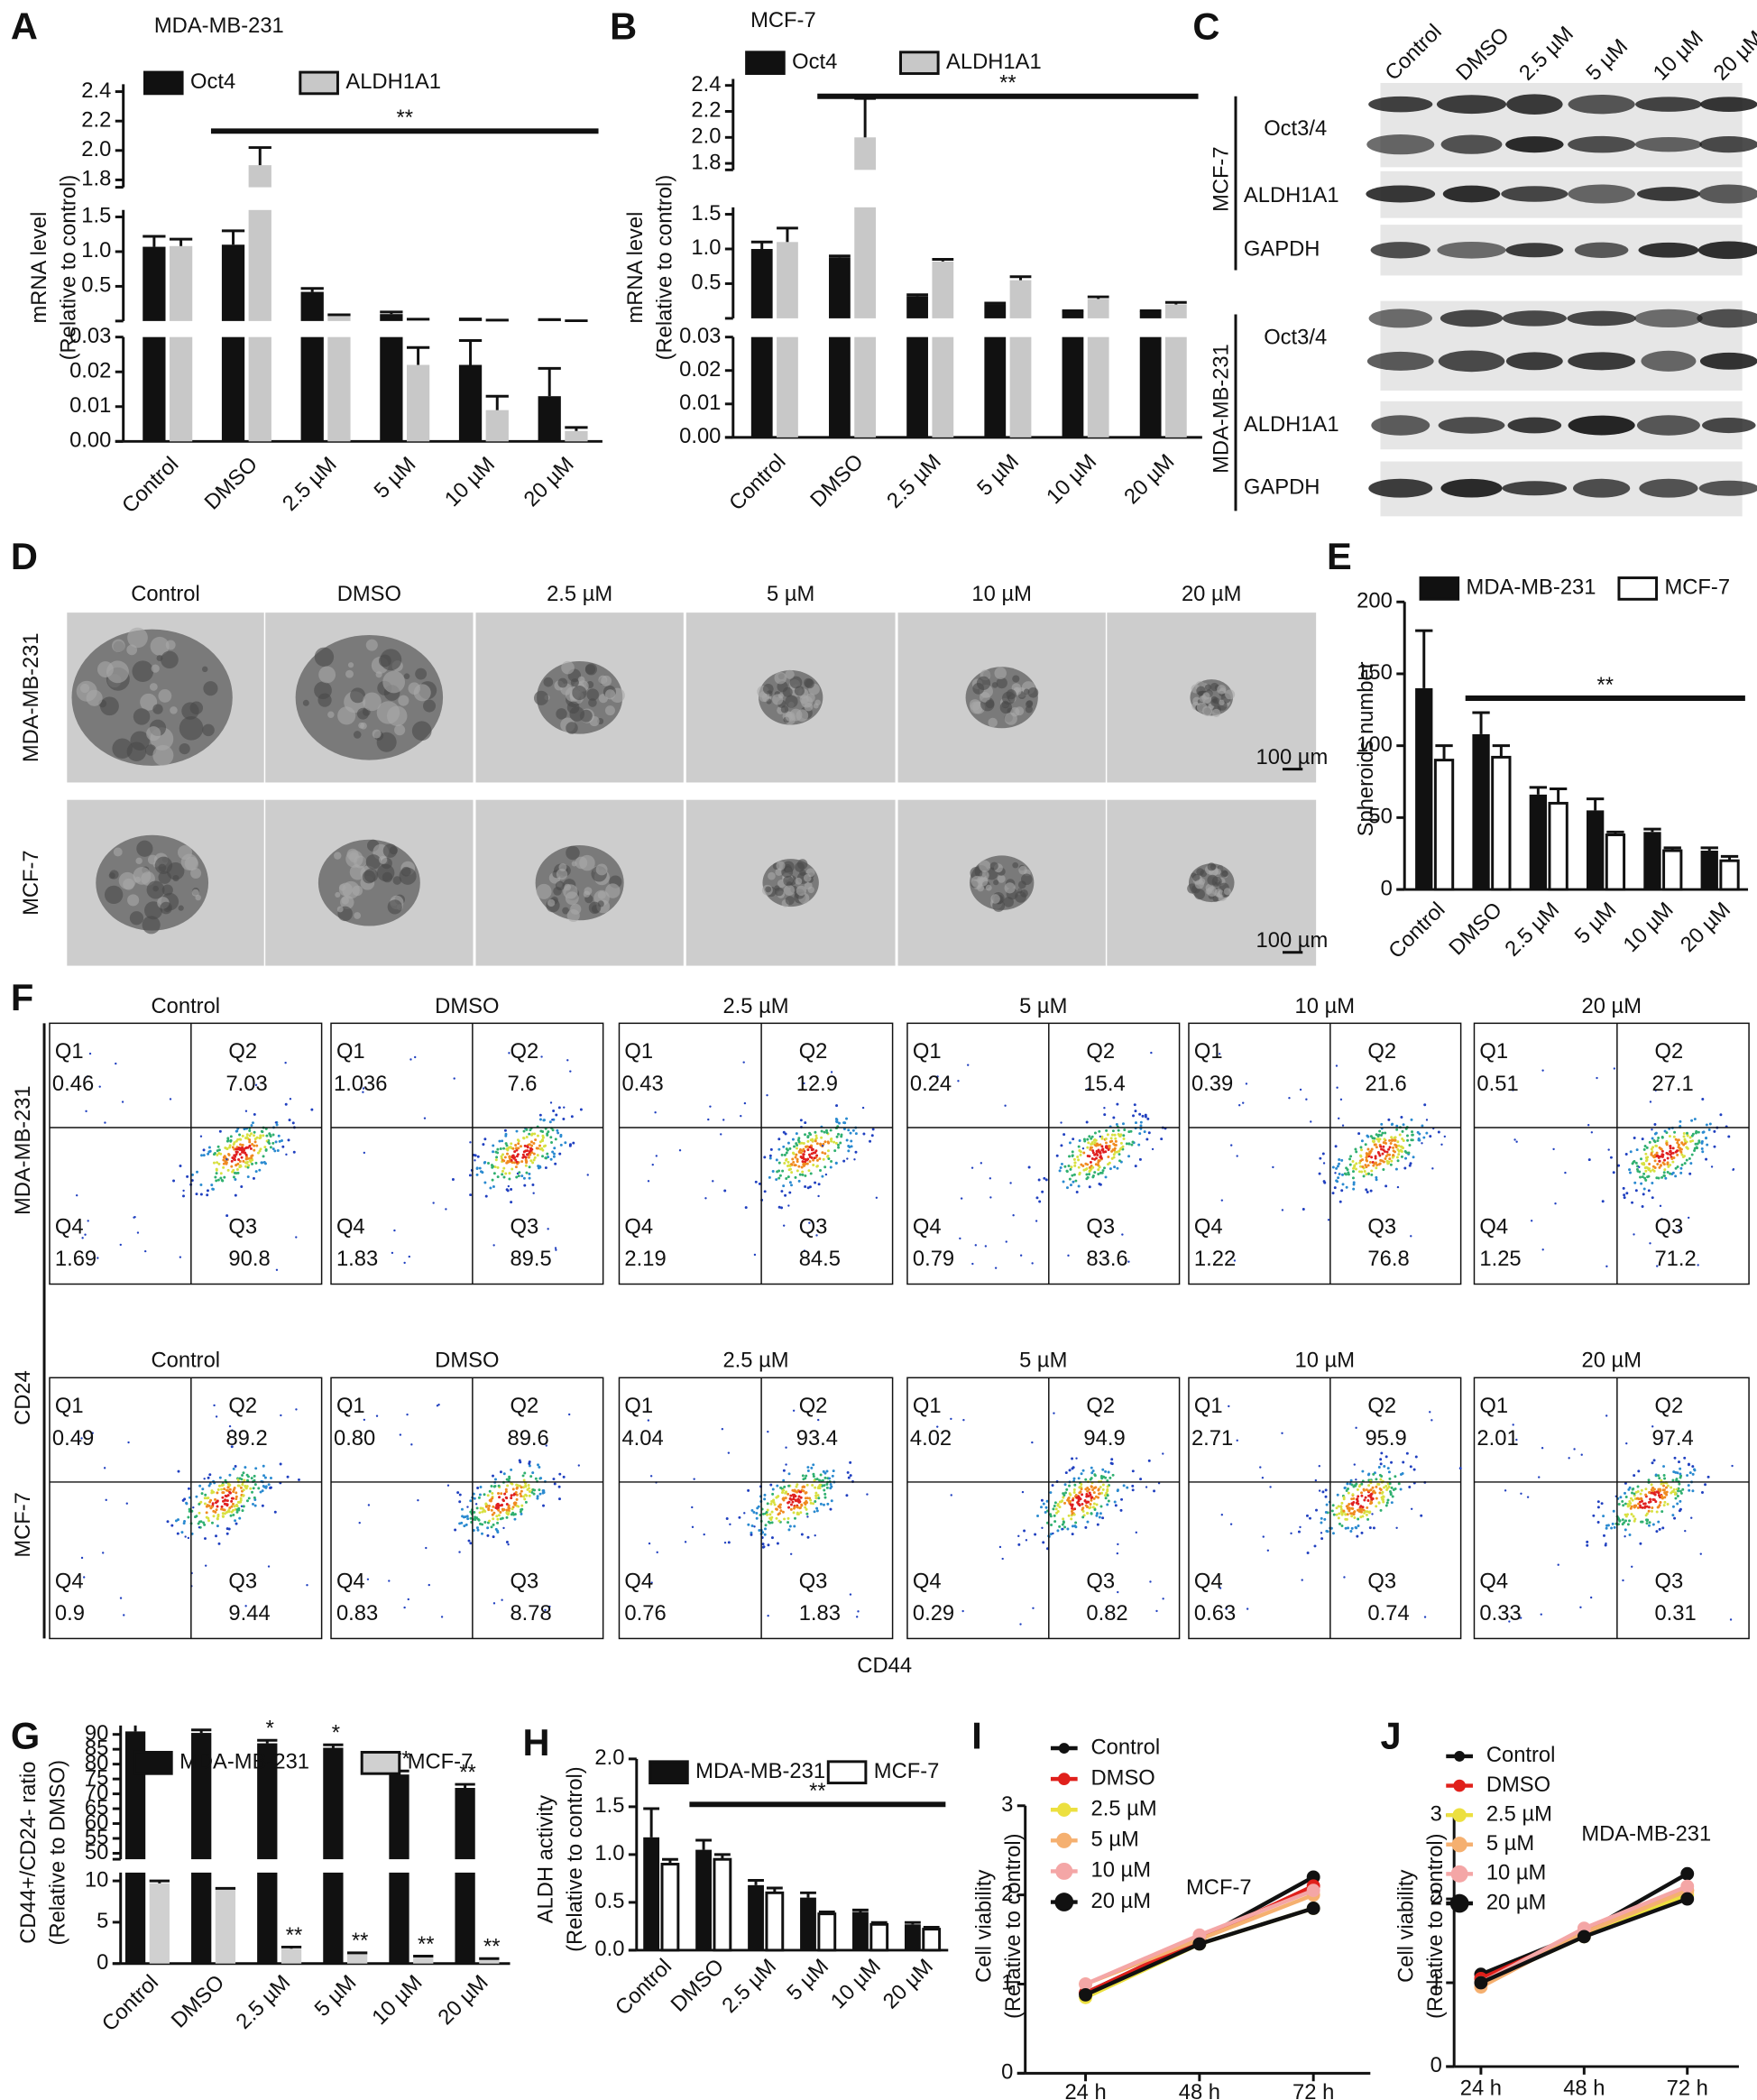 The width and height of the screenshot is (1757, 2100). I want to click on legend-swatch, so click(163, 83).